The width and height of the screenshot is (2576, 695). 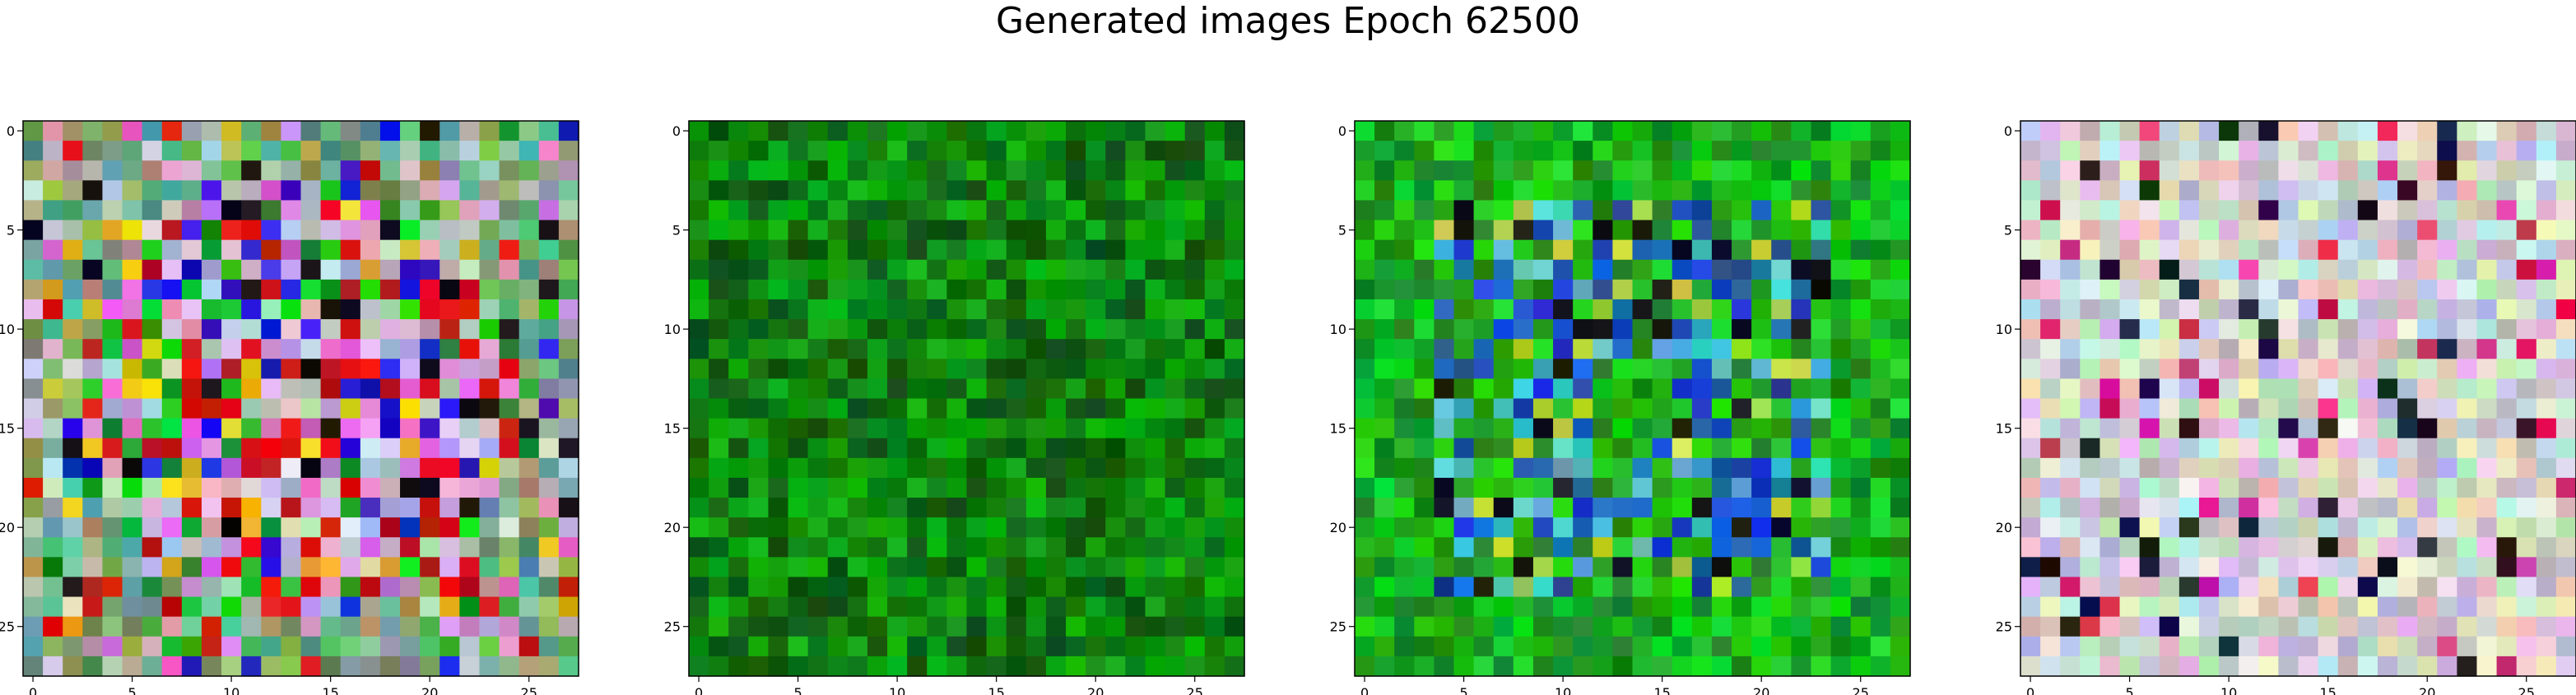 What do you see at coordinates (429, 690) in the screenshot?
I see `x-tick-label: 20` at bounding box center [429, 690].